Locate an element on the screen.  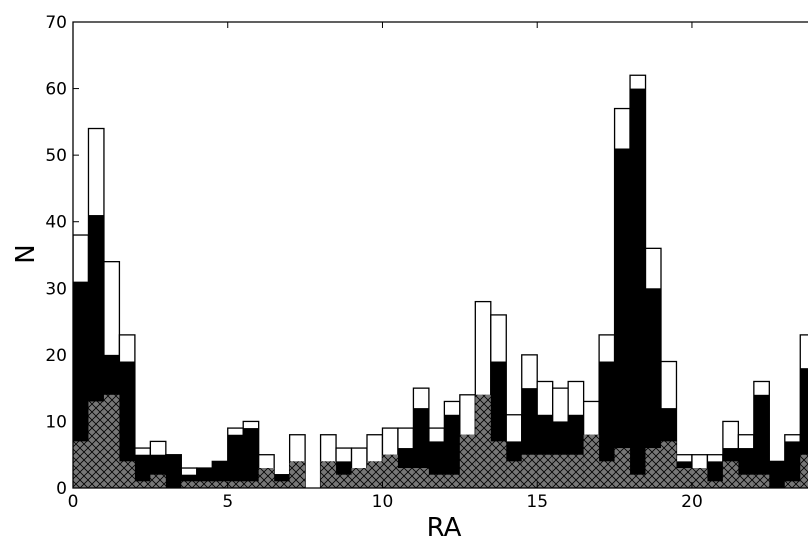
y-tick-label: 60 is located at coordinates (56, 90).